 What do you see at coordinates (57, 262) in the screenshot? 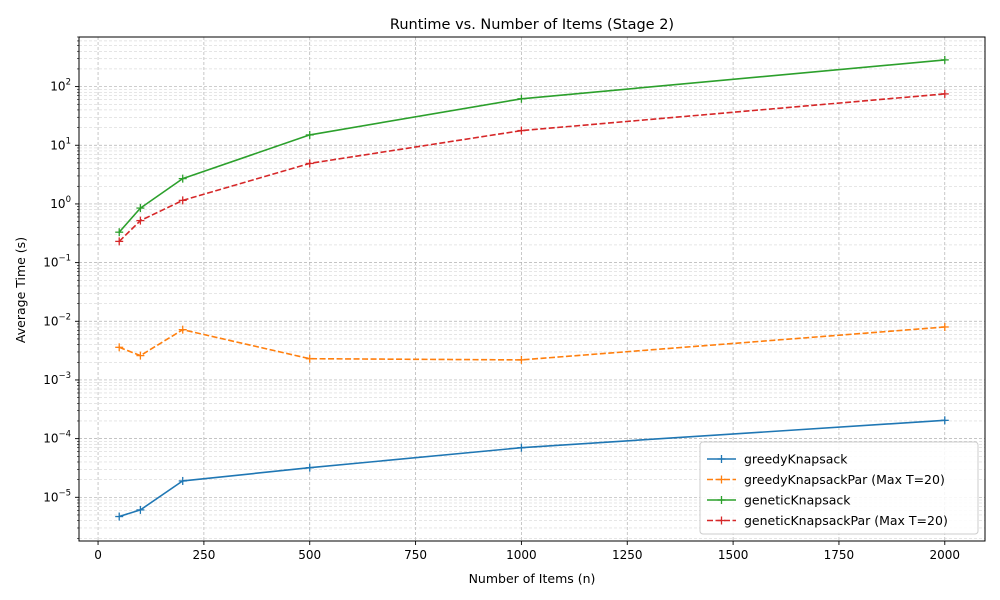
I see `y-tick-label: 10⁻¹` at bounding box center [57, 262].